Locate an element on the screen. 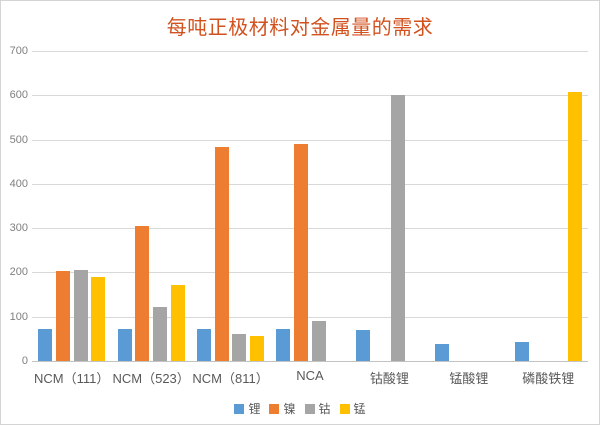 The width and height of the screenshot is (600, 425). bar-锂-NCM（111） is located at coordinates (45, 345).